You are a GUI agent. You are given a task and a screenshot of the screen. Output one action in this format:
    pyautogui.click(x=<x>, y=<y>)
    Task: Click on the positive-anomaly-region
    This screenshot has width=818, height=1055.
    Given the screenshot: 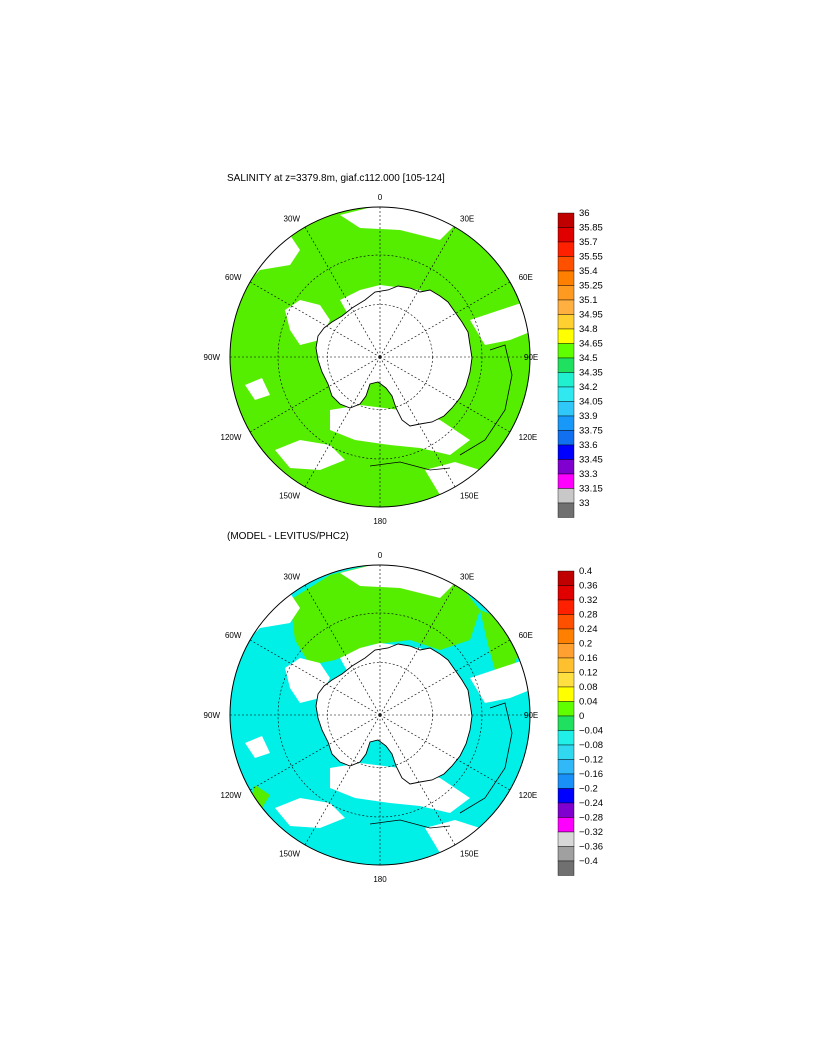 What is the action you would take?
    pyautogui.click(x=500, y=642)
    